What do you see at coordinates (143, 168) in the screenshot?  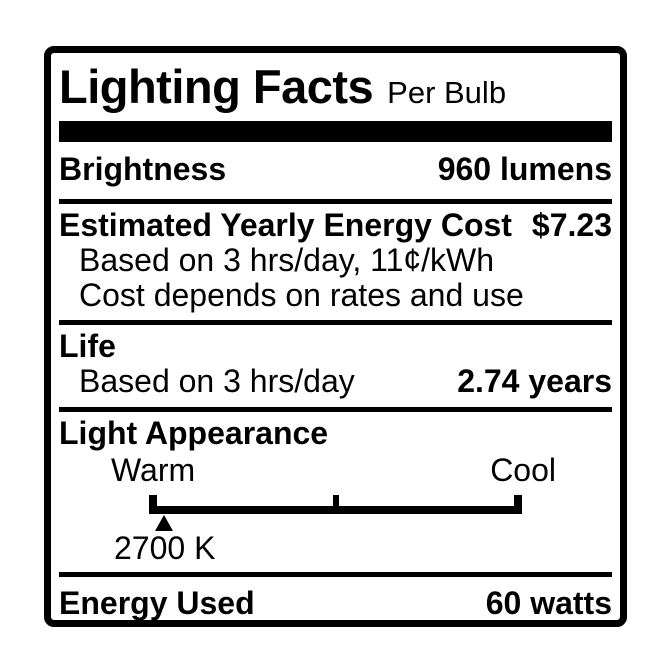 I see `brightness-label: Brightness` at bounding box center [143, 168].